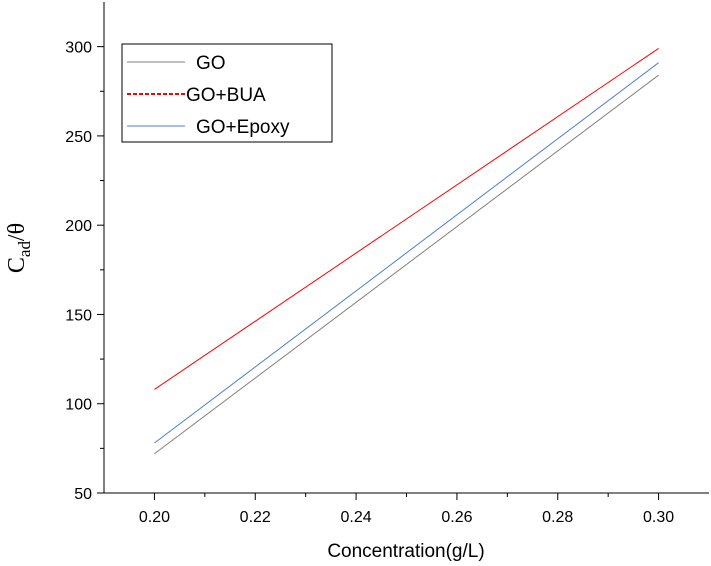  I want to click on y-tick-label: 100, so click(78, 405).